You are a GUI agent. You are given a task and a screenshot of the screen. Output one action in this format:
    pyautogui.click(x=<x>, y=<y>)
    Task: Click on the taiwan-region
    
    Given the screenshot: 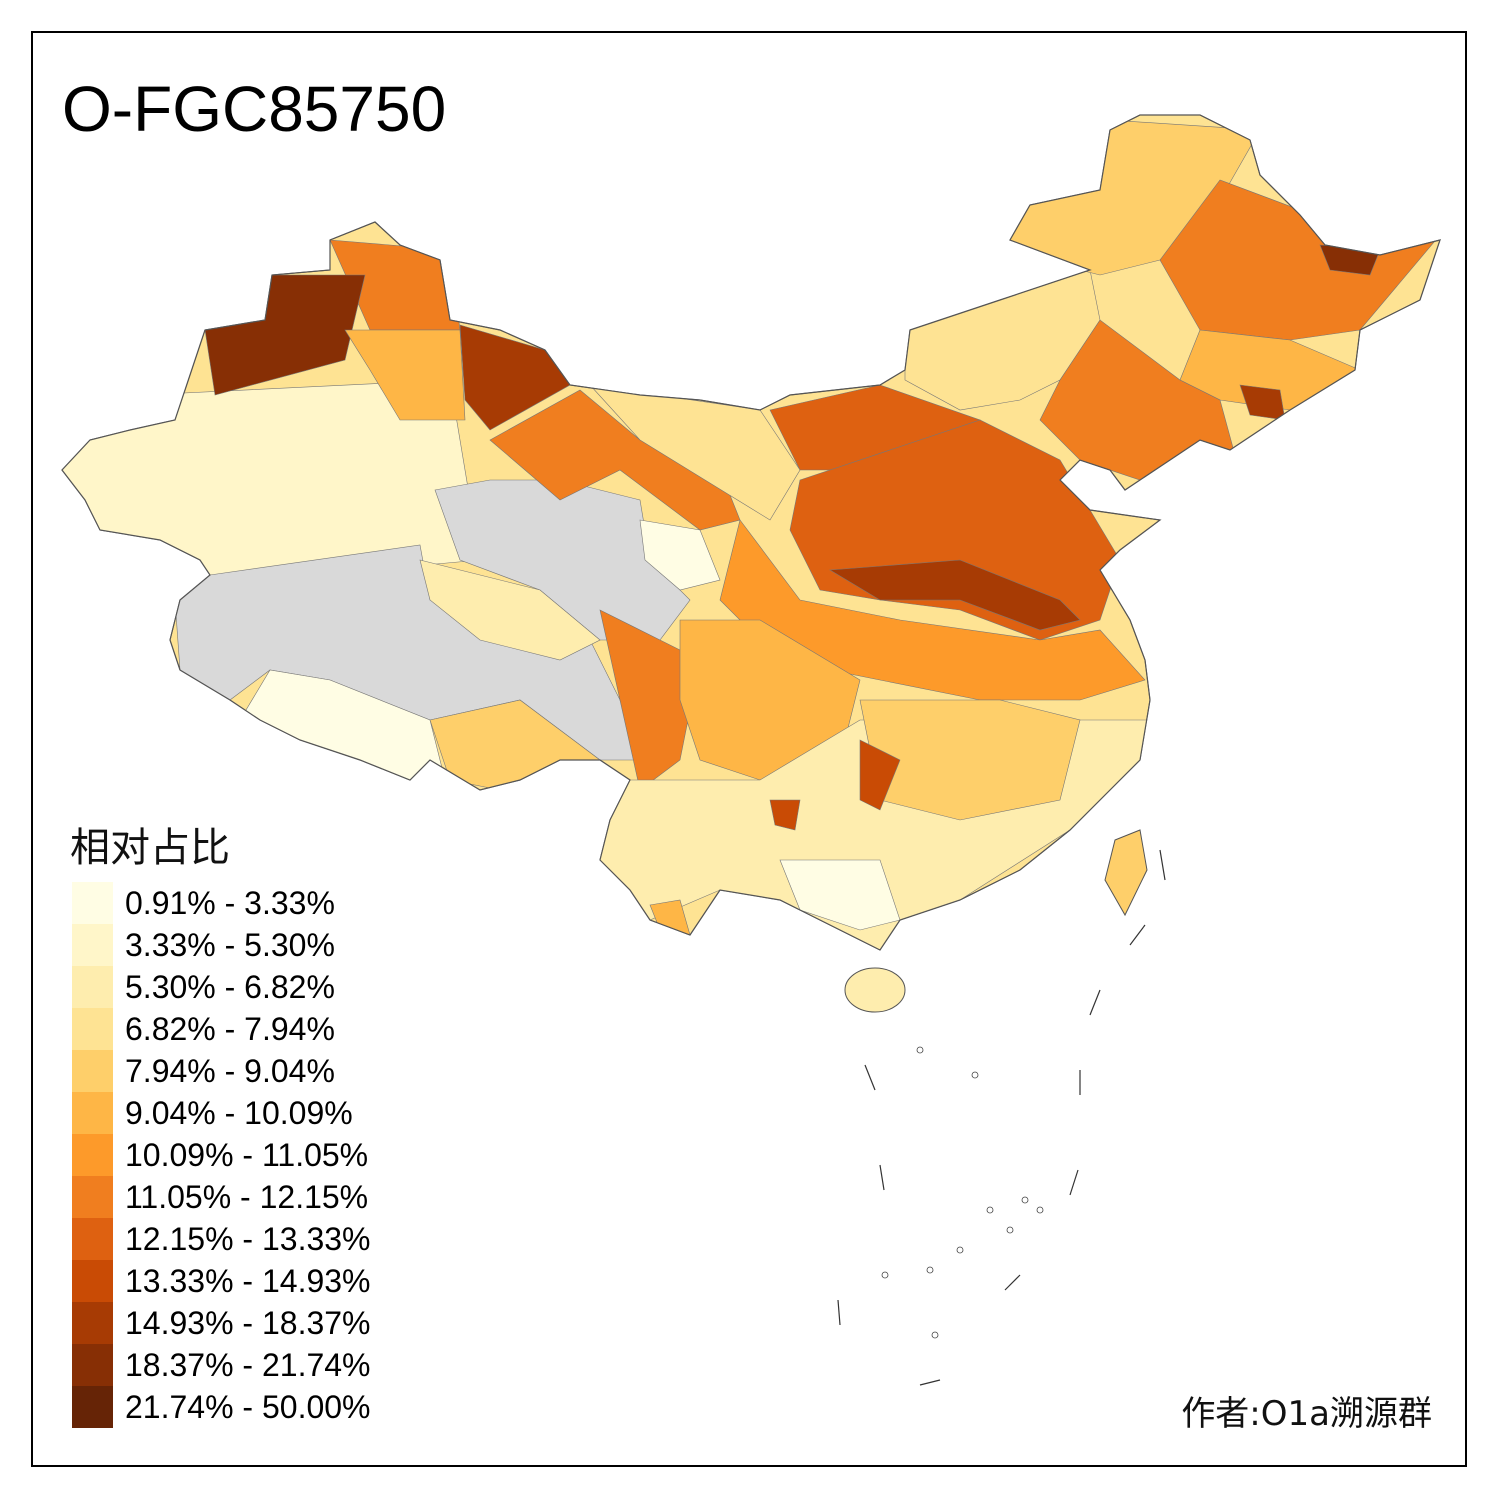 What is the action you would take?
    pyautogui.click(x=1126, y=873)
    